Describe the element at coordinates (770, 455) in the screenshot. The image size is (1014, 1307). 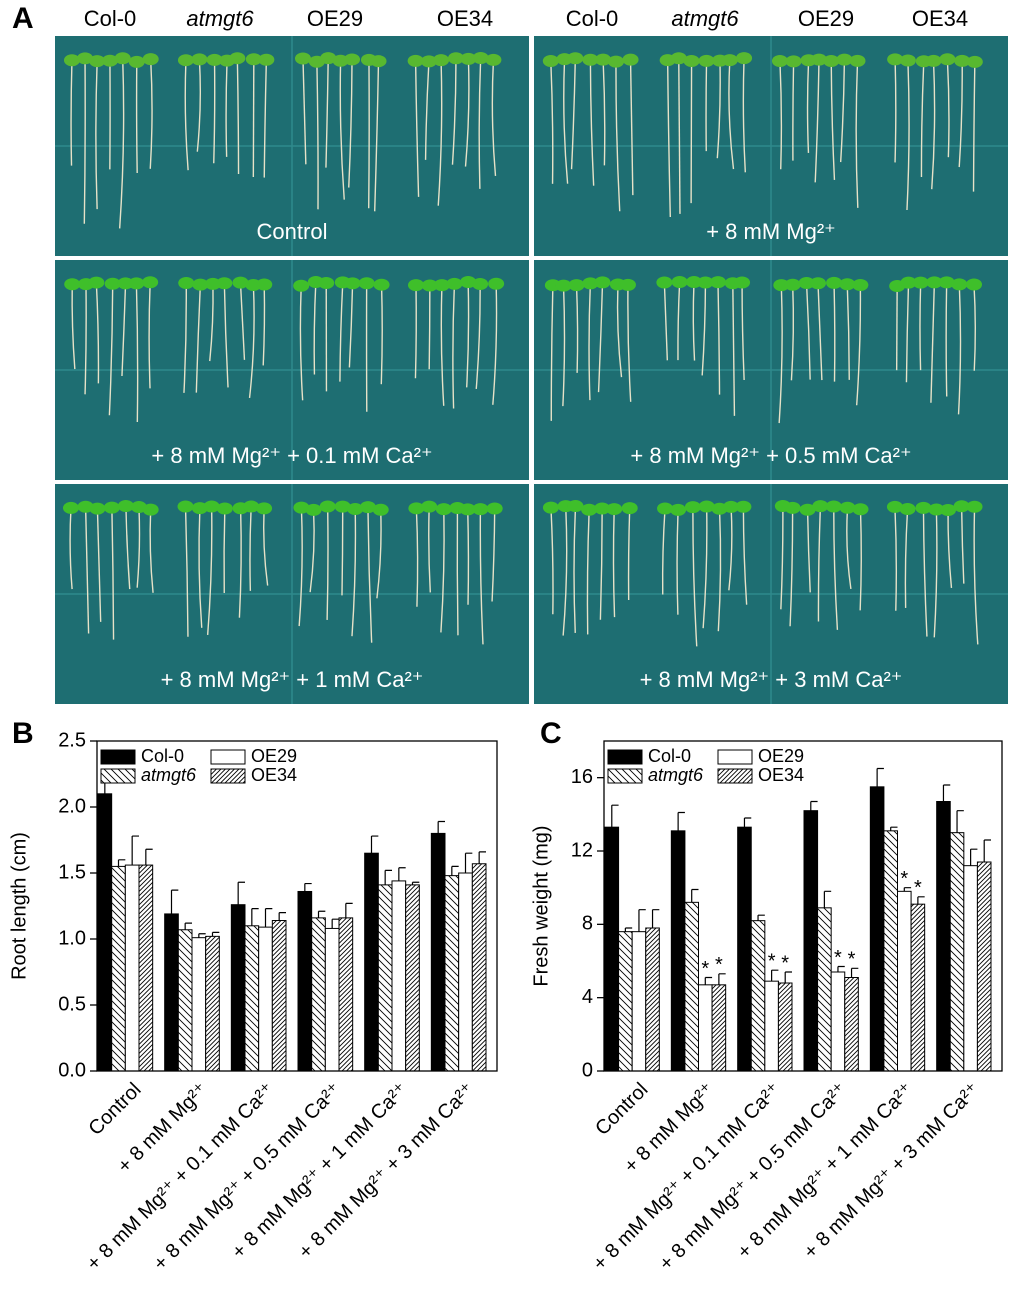
I see `condition-label: + 8 mM Mg²⁺ + 0.5 mM Ca²⁺` at that location.